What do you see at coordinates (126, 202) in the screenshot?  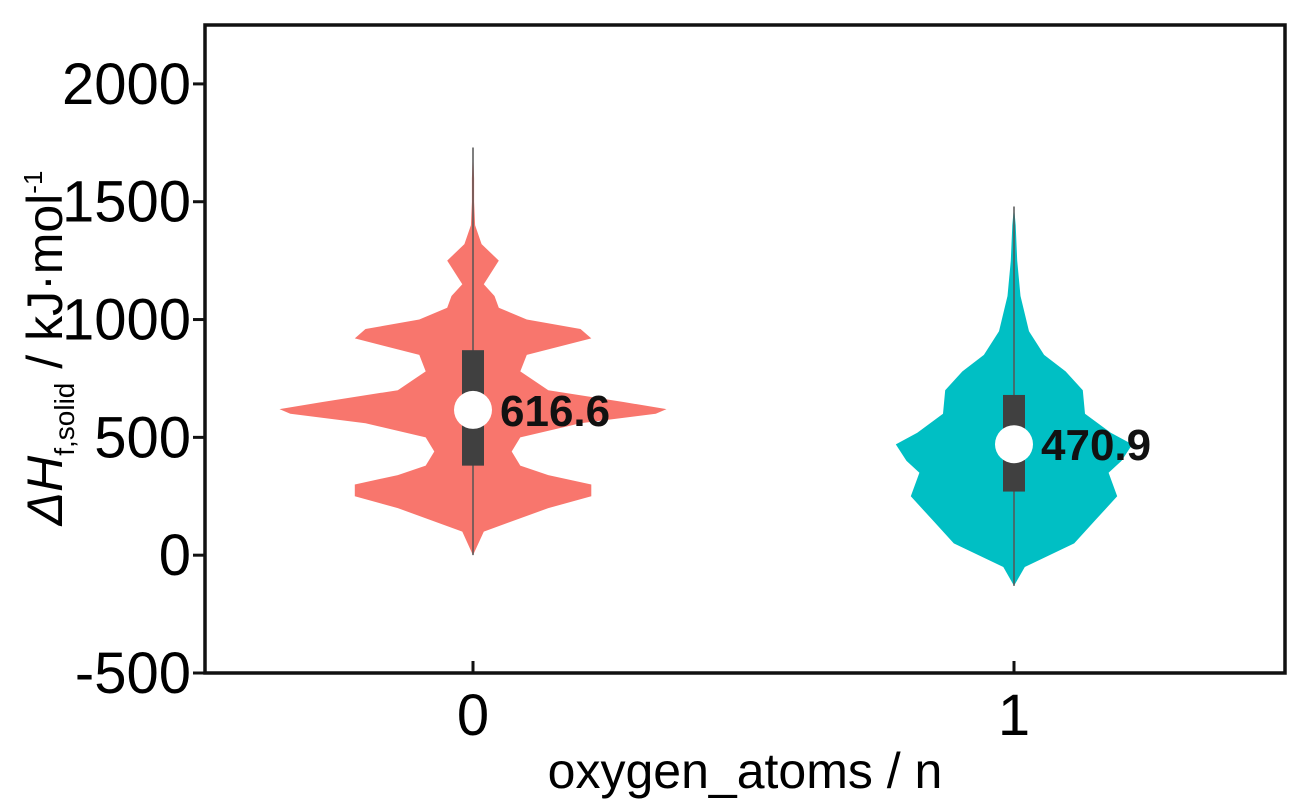 I see `y-tick-label: 1500` at bounding box center [126, 202].